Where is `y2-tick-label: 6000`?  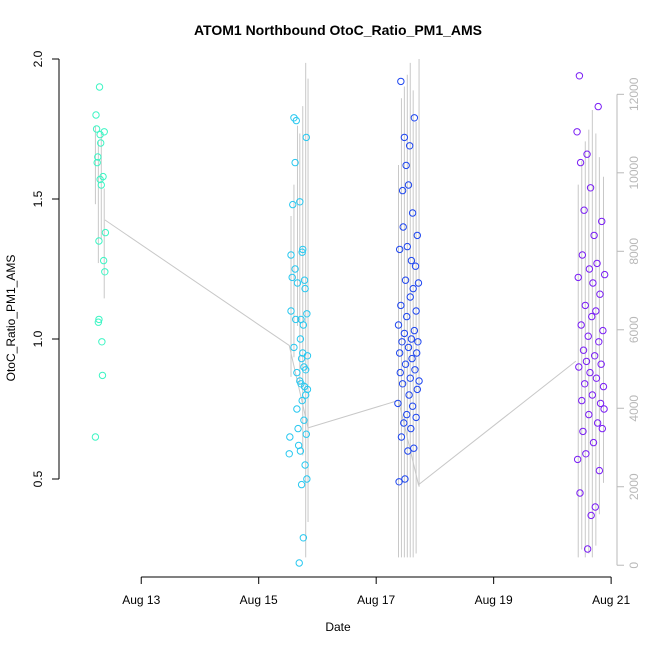
y2-tick-label: 6000 is located at coordinates (634, 329).